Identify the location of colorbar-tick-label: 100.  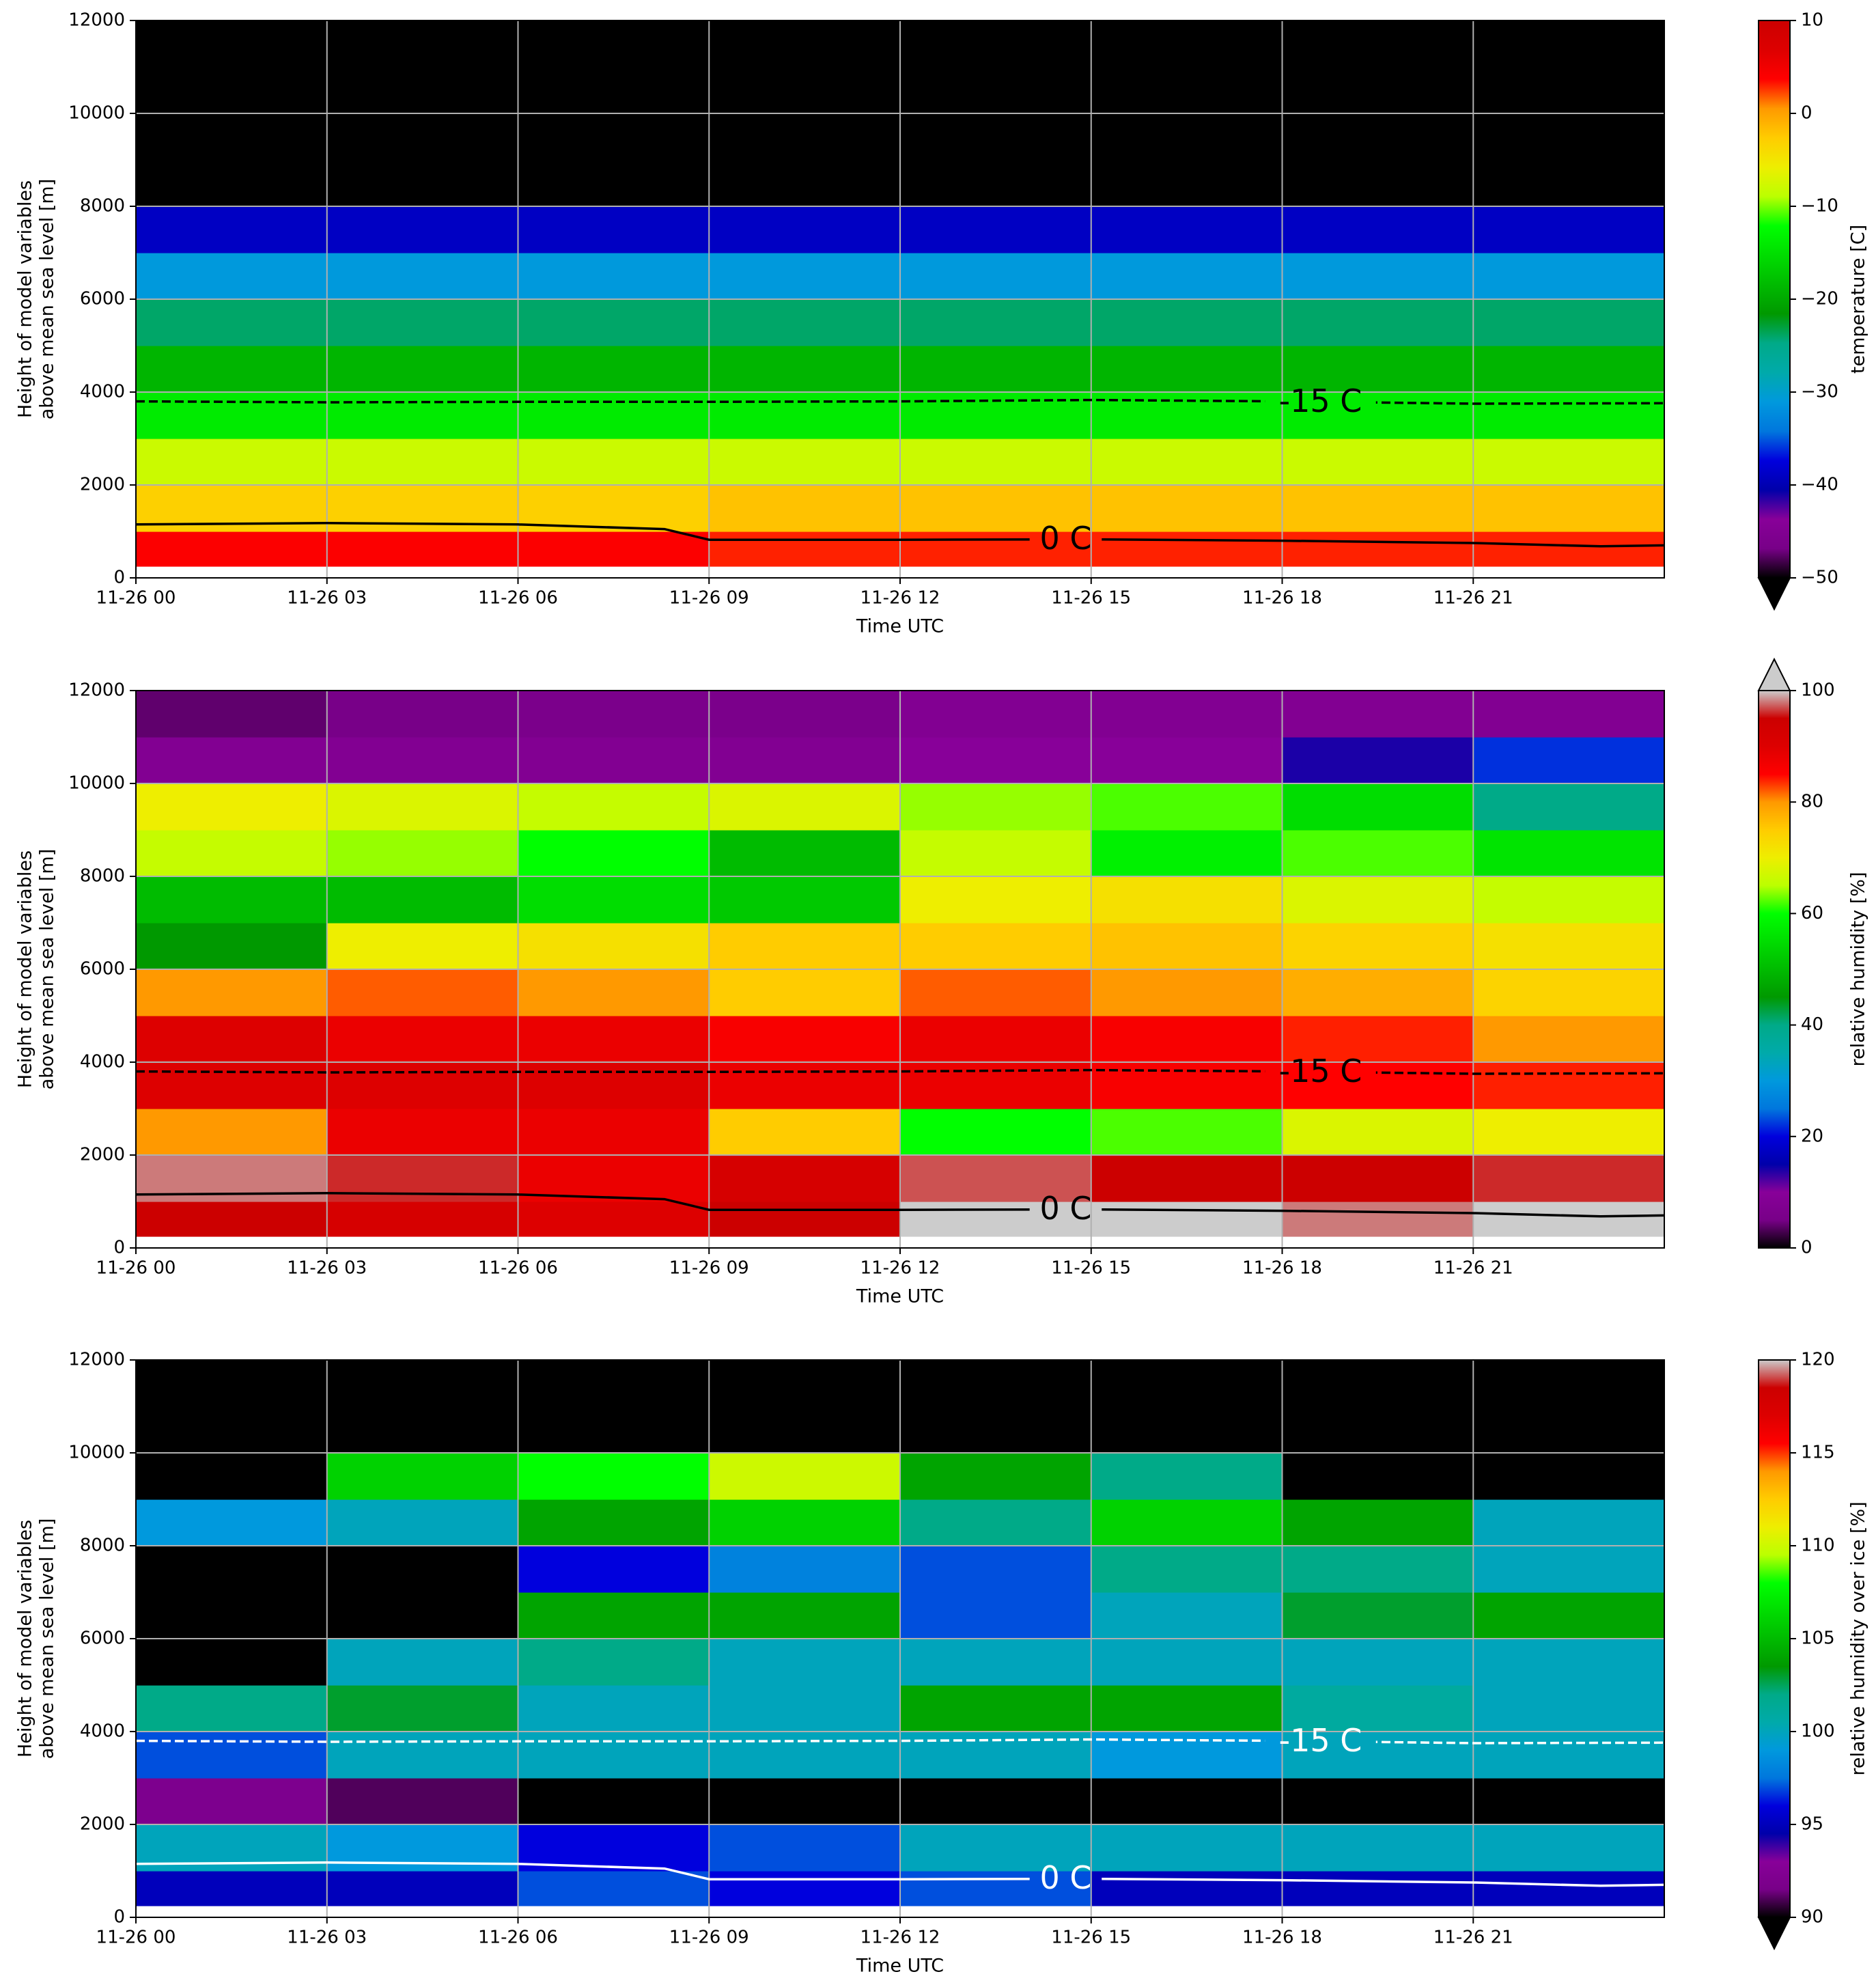
(1818, 1732).